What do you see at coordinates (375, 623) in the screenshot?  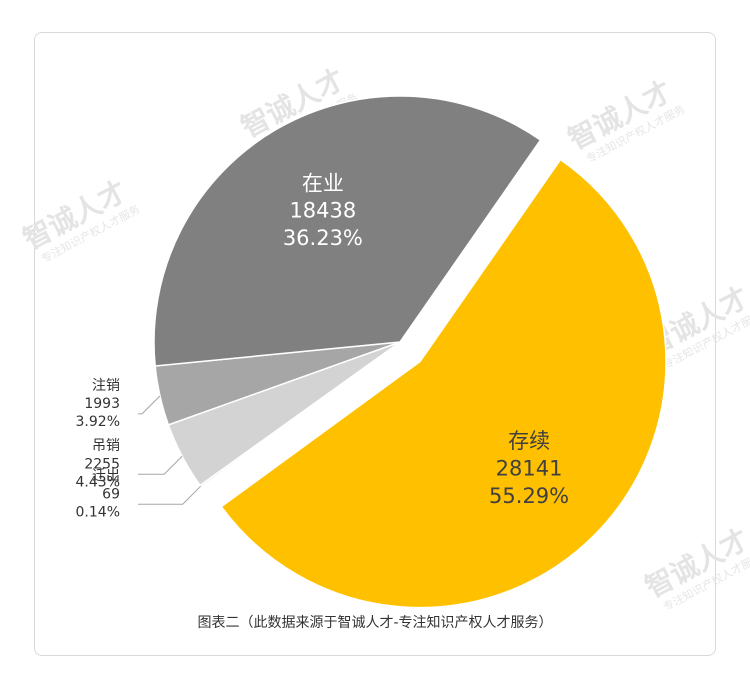 I see `chart-caption: 图表二（此数据来源于智诚人才-专注知识产权人才服务）` at bounding box center [375, 623].